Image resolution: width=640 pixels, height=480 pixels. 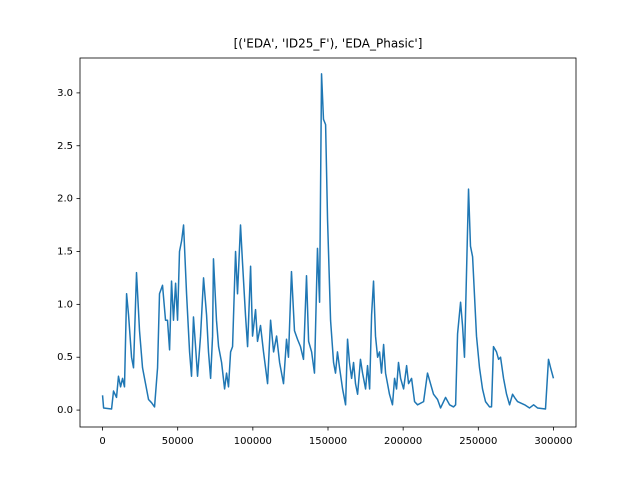 What do you see at coordinates (403, 441) in the screenshot?
I see `x-tick-label: 200000` at bounding box center [403, 441].